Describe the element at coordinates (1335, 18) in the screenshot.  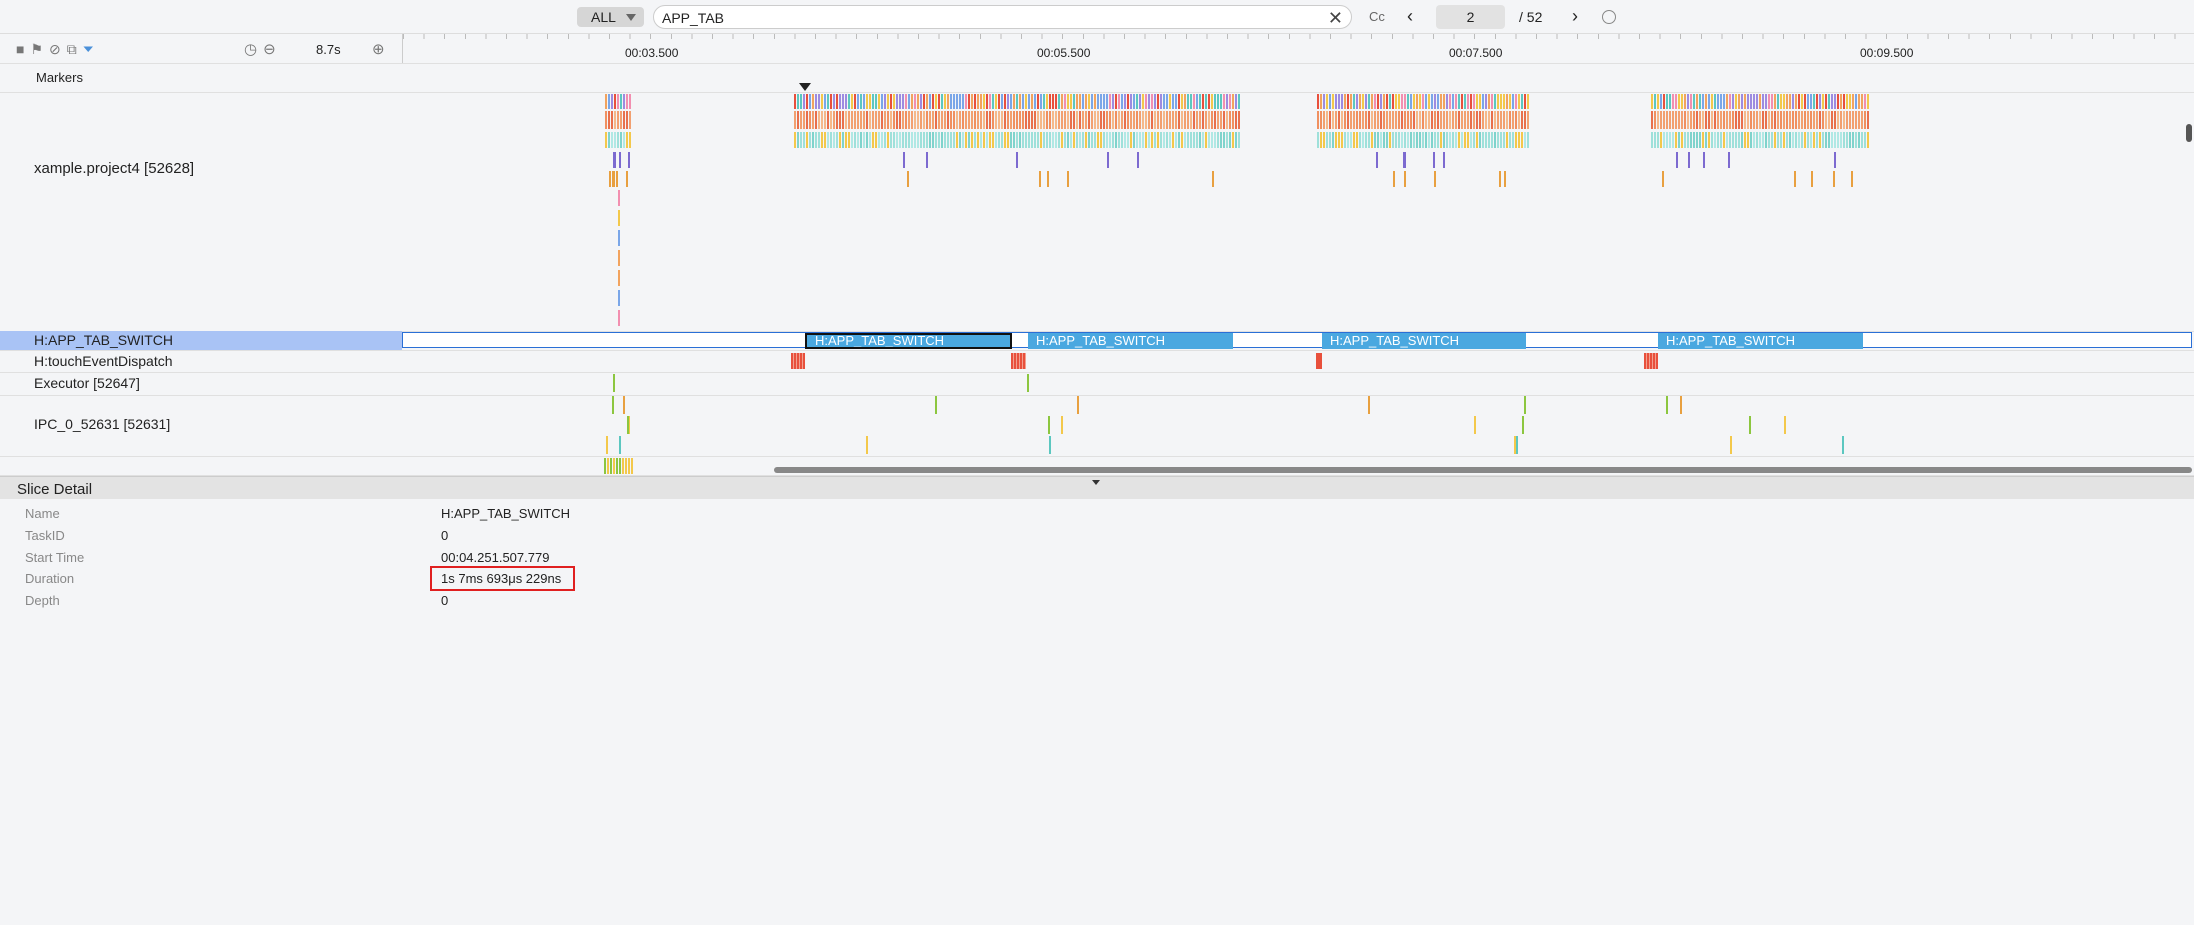
I see `clear-icon: ✕` at that location.